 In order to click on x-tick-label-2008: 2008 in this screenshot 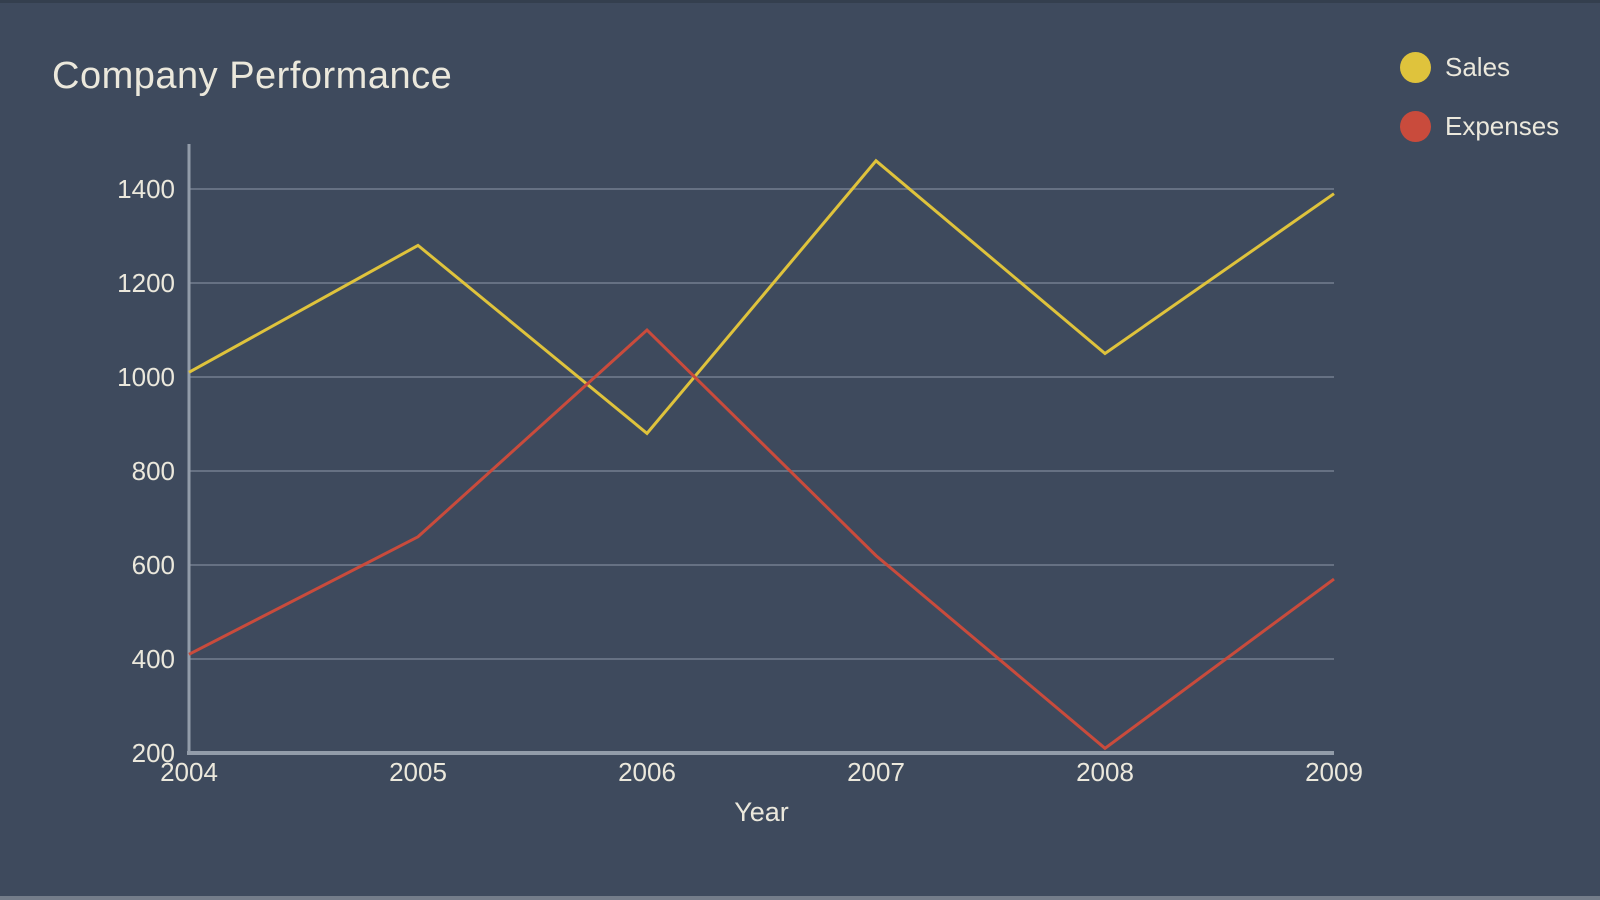, I will do `click(1105, 772)`.